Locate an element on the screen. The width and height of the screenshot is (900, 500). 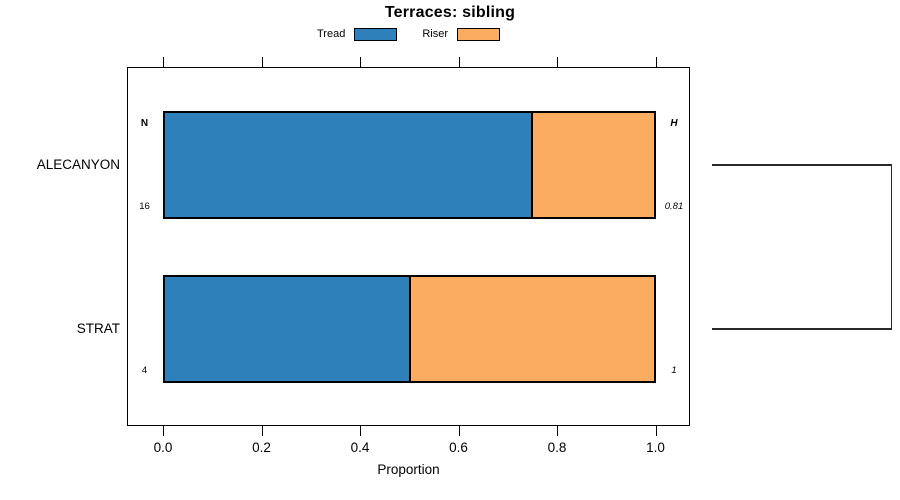
x-tick-label: 1.0 is located at coordinates (655, 447).